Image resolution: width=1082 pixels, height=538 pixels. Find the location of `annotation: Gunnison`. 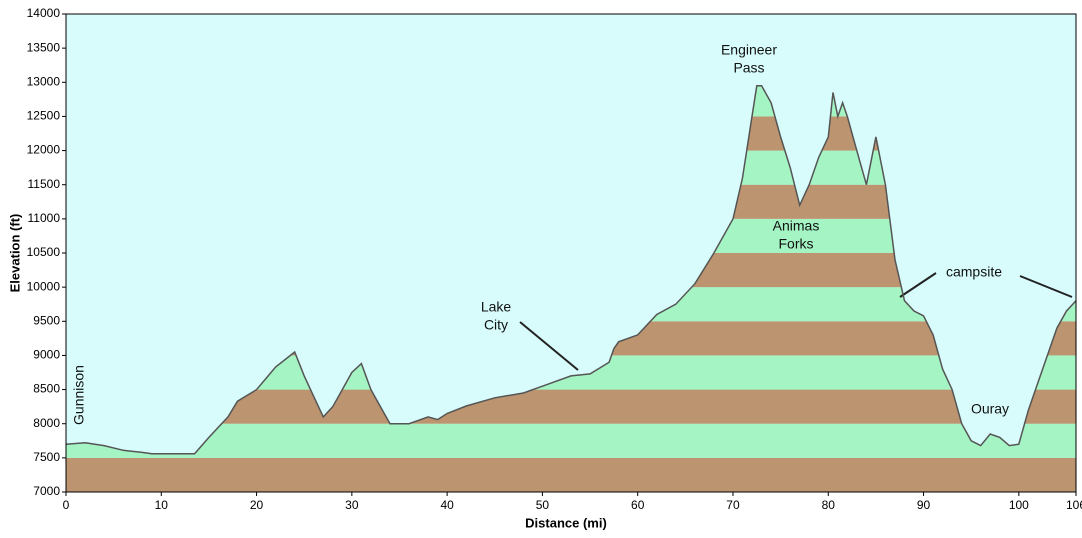

annotation: Gunnison is located at coordinates (79, 395).